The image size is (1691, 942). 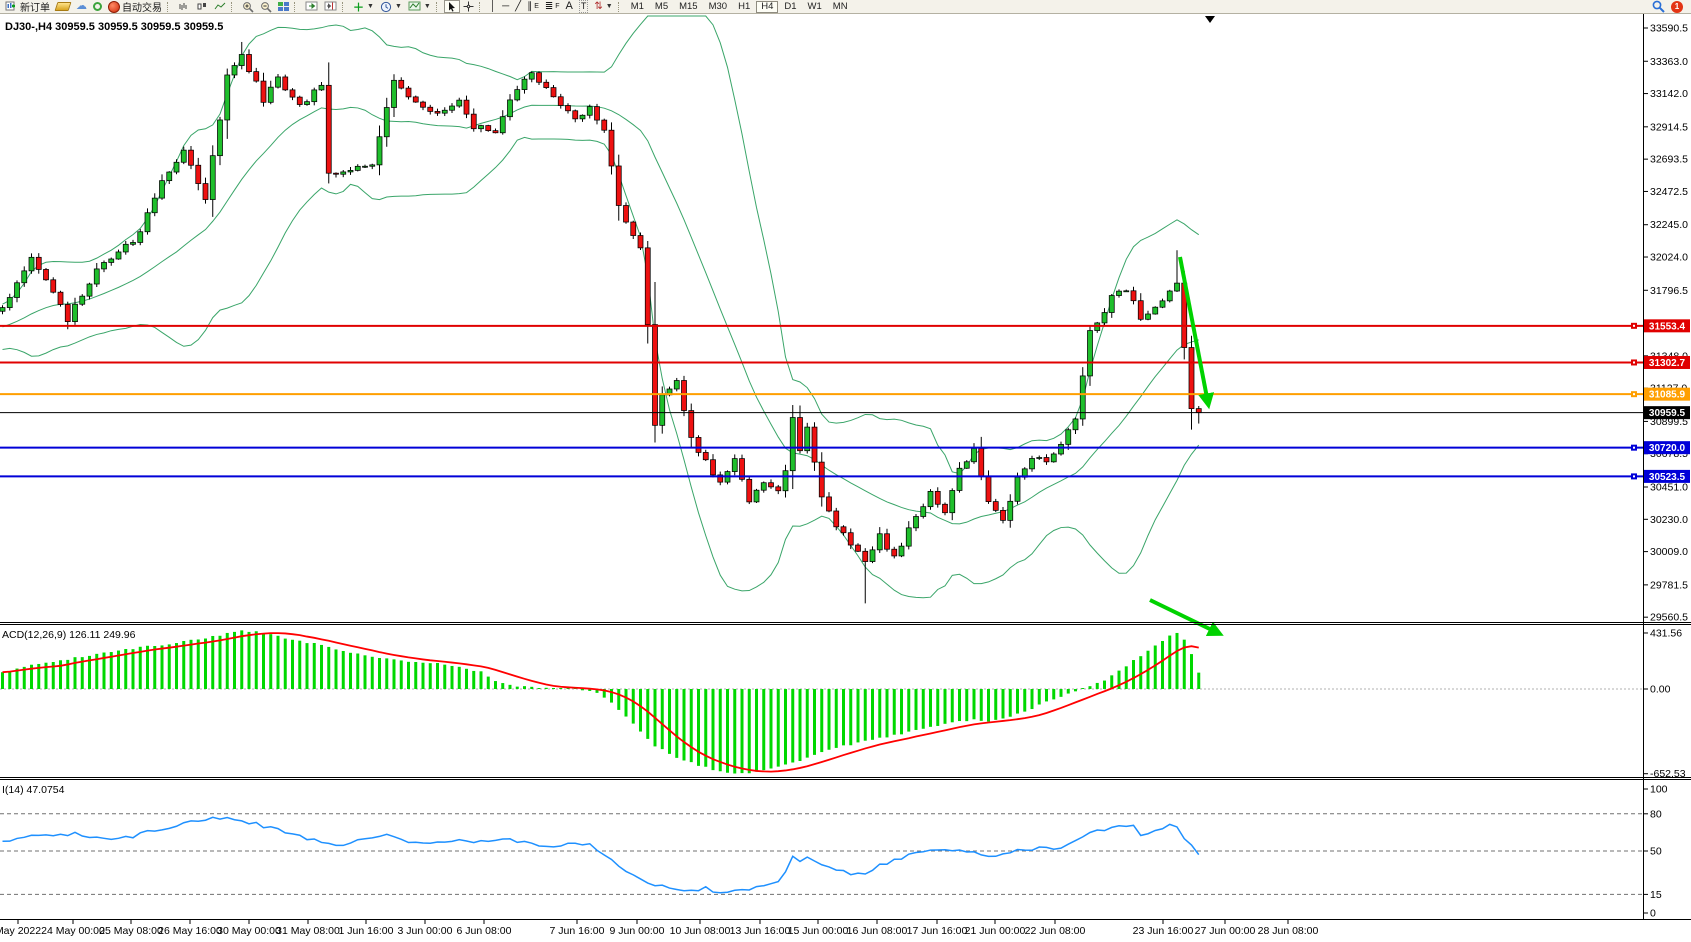 I want to click on tile-windows-button, so click(x=283, y=6).